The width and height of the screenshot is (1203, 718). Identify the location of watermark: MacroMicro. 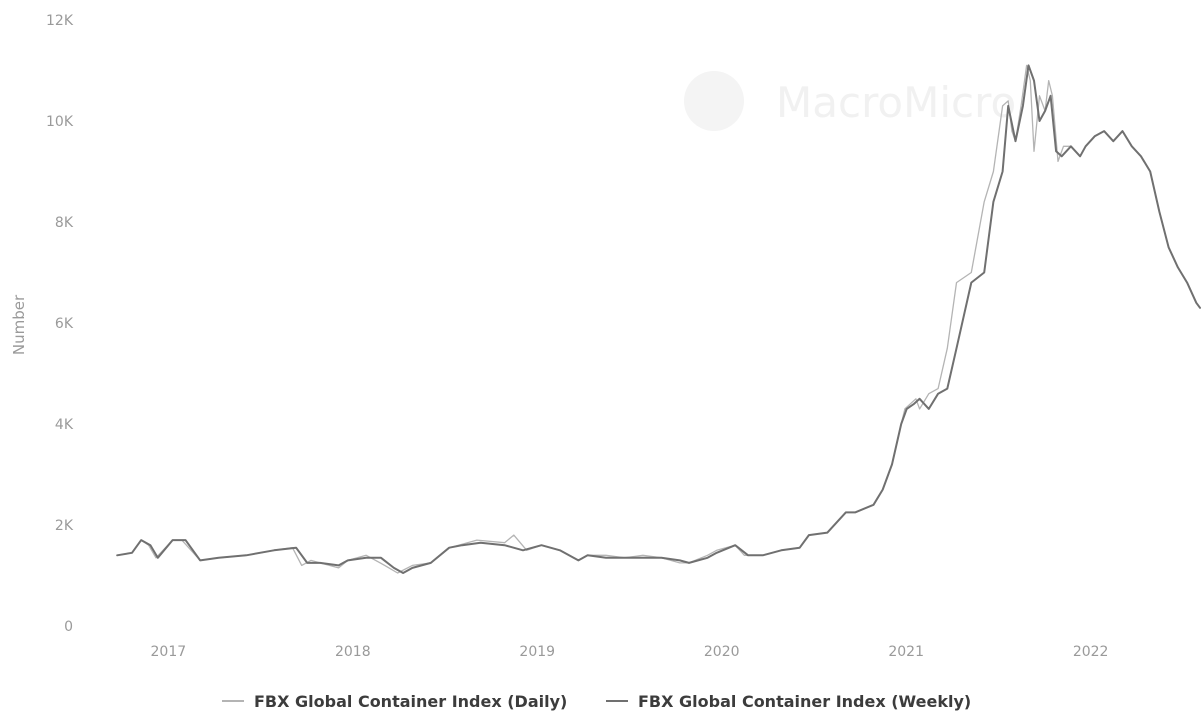
(850, 101).